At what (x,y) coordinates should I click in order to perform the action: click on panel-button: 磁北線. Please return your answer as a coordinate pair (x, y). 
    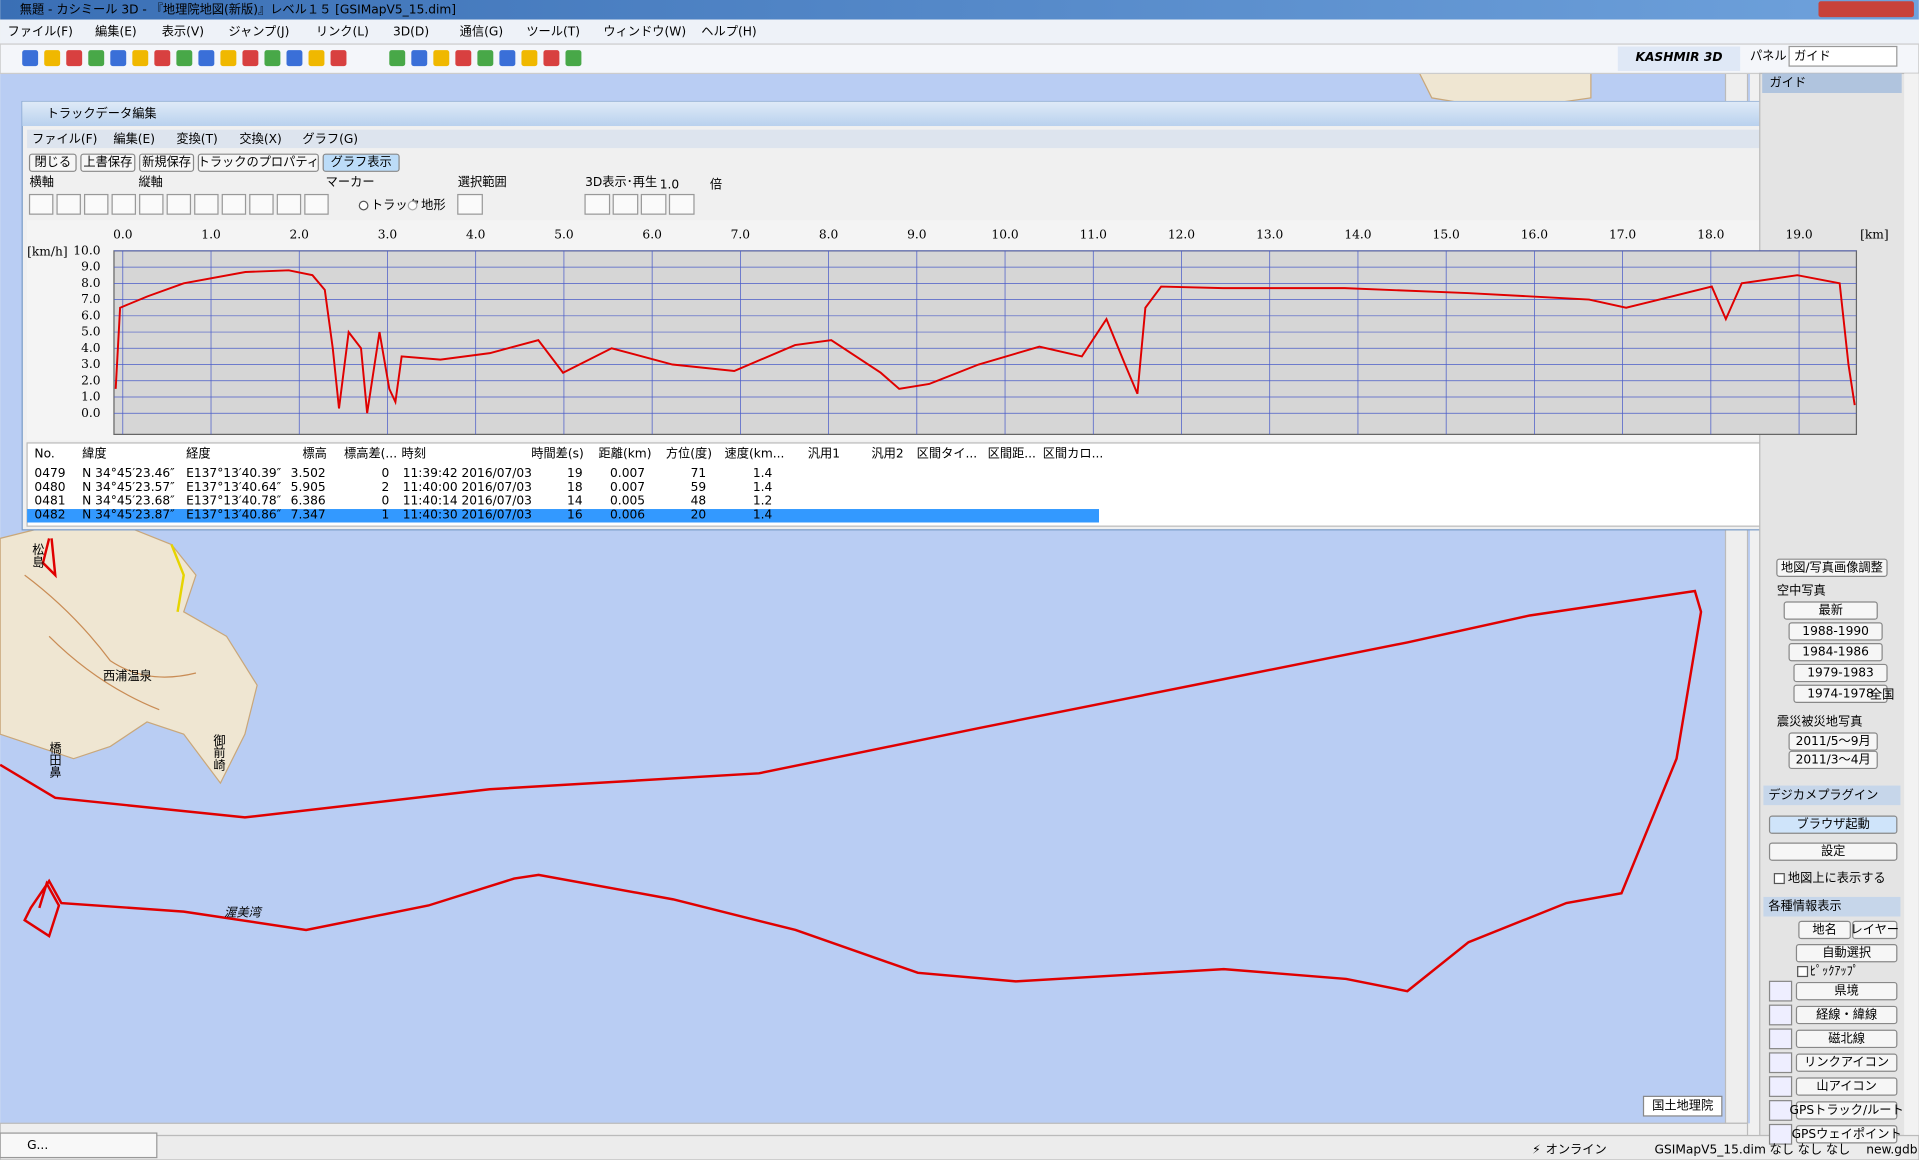
    Looking at the image, I should click on (1846, 1037).